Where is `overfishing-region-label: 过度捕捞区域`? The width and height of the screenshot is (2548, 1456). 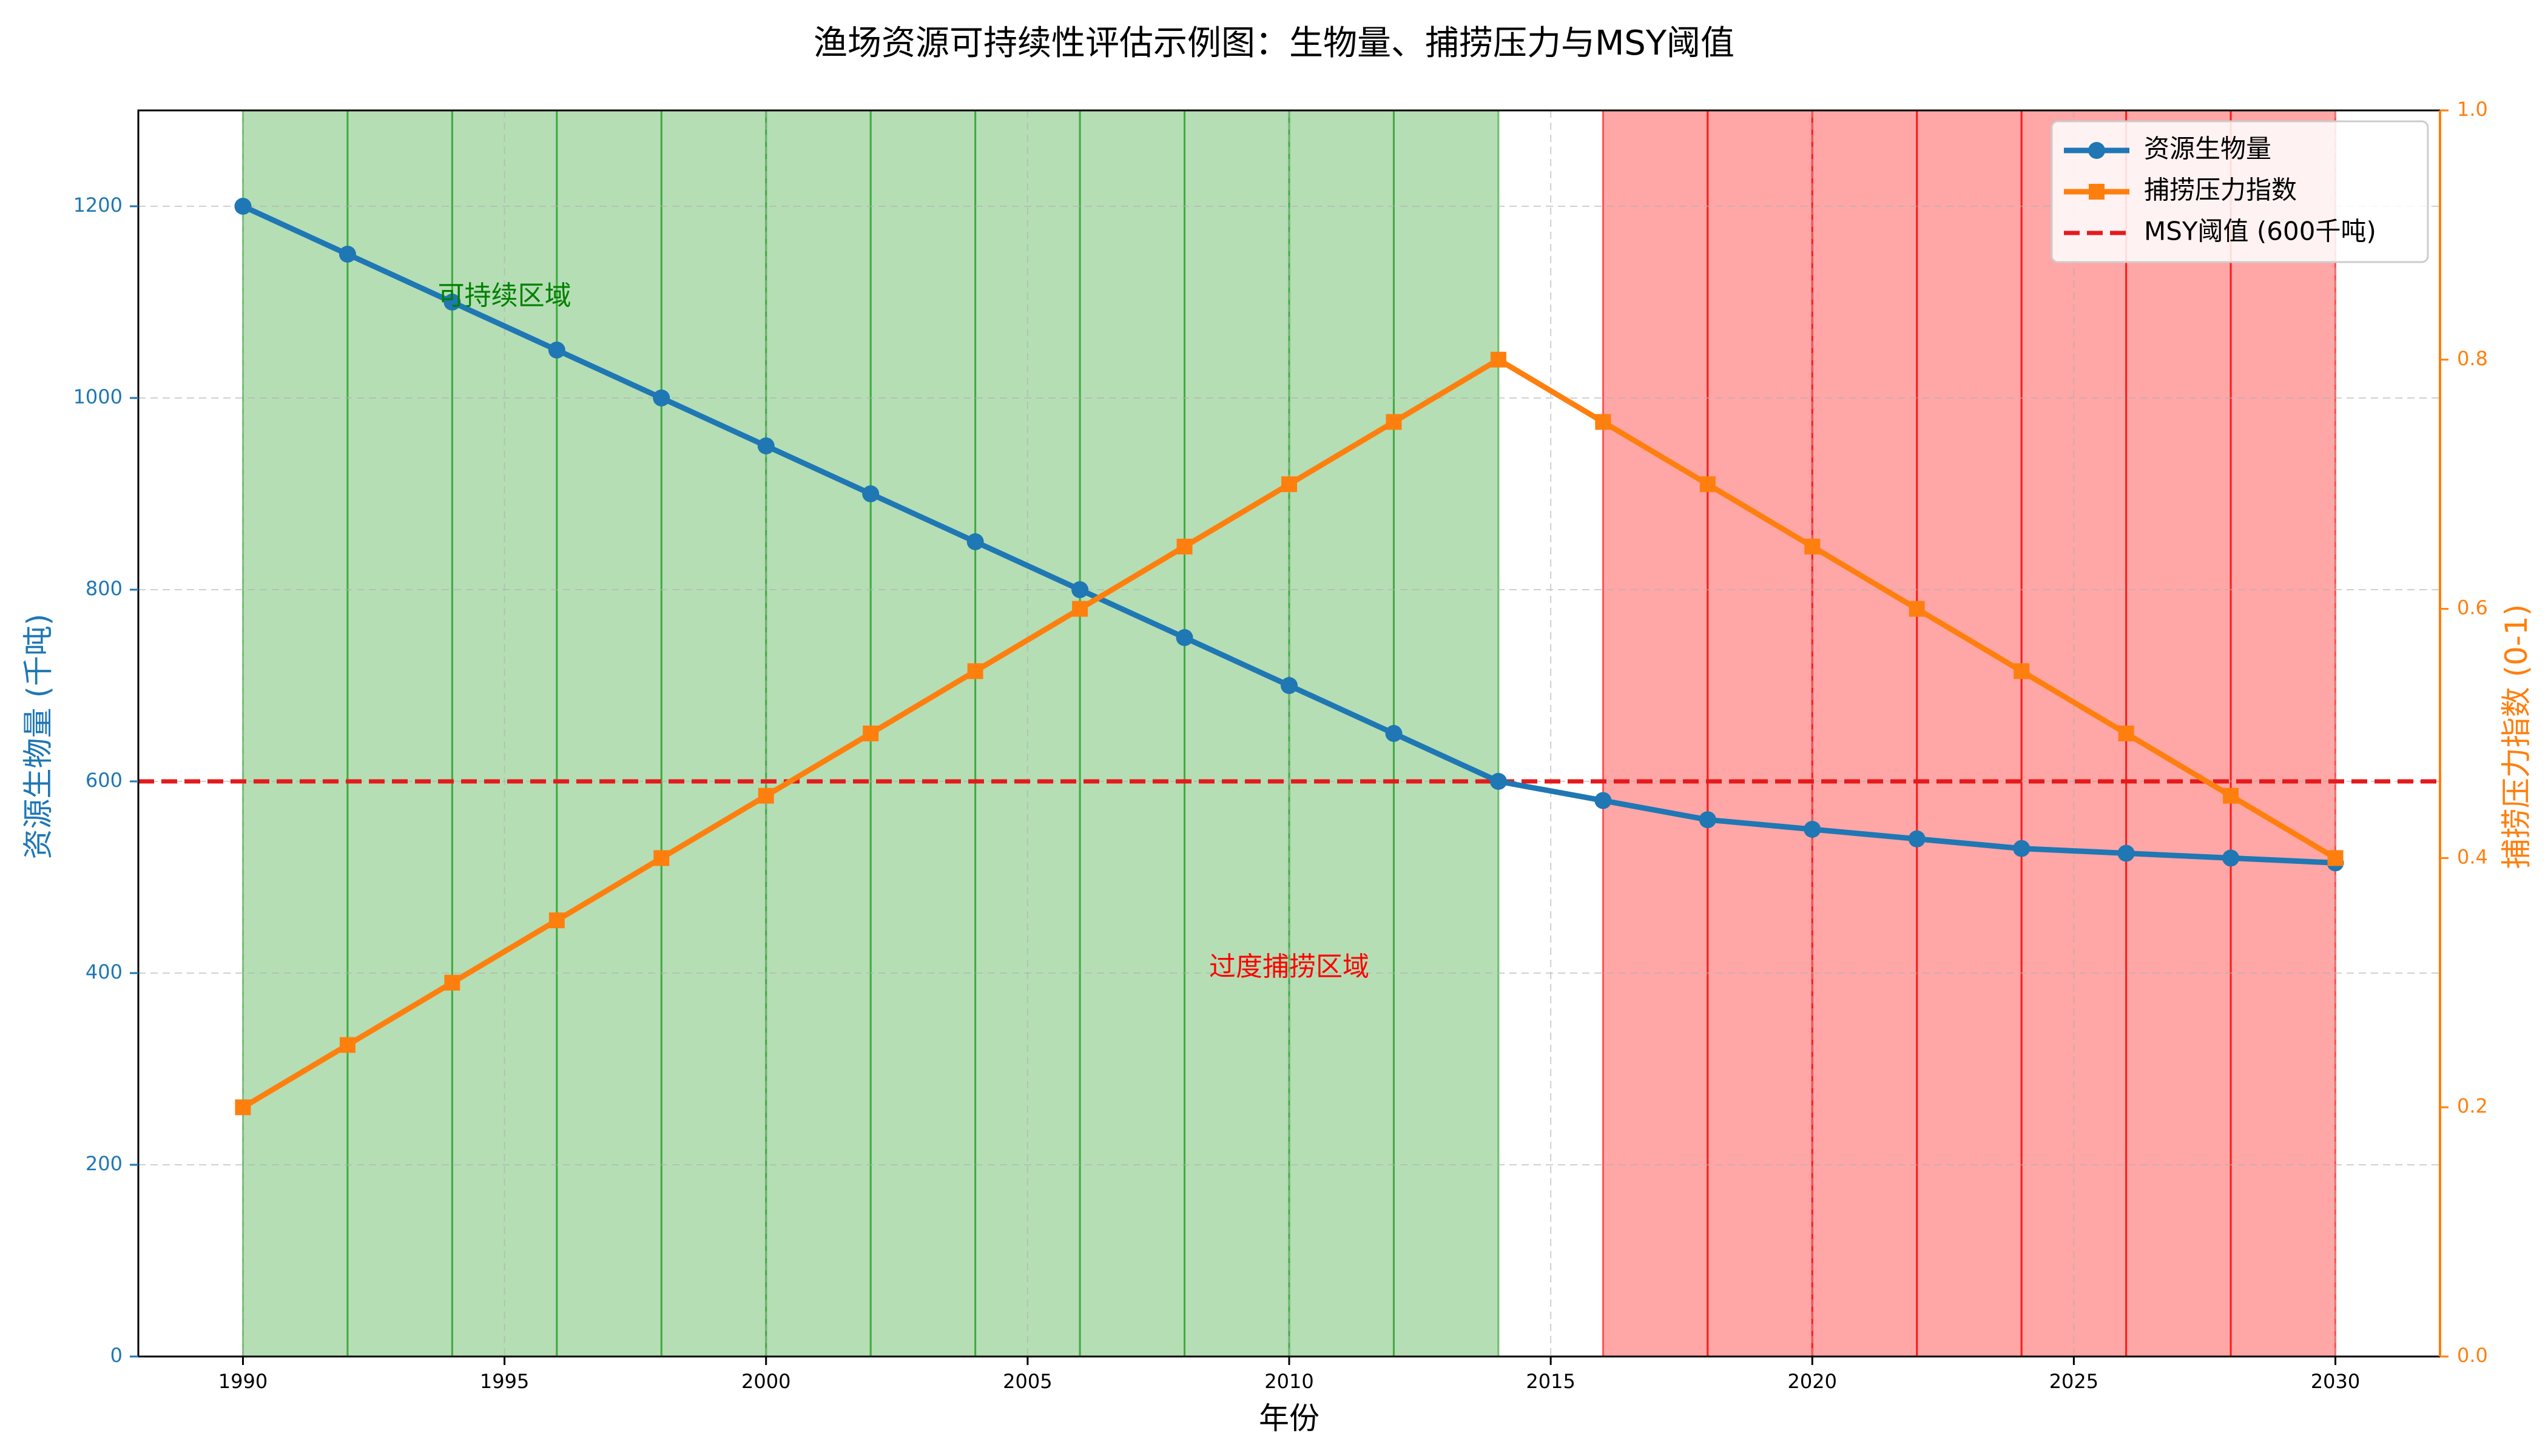 overfishing-region-label: 过度捕捞区域 is located at coordinates (1289, 966).